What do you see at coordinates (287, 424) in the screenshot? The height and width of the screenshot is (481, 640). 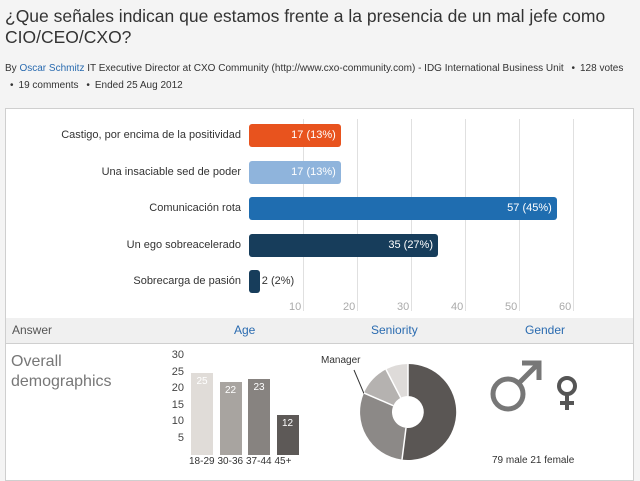 I see `age-bar-value: 12` at bounding box center [287, 424].